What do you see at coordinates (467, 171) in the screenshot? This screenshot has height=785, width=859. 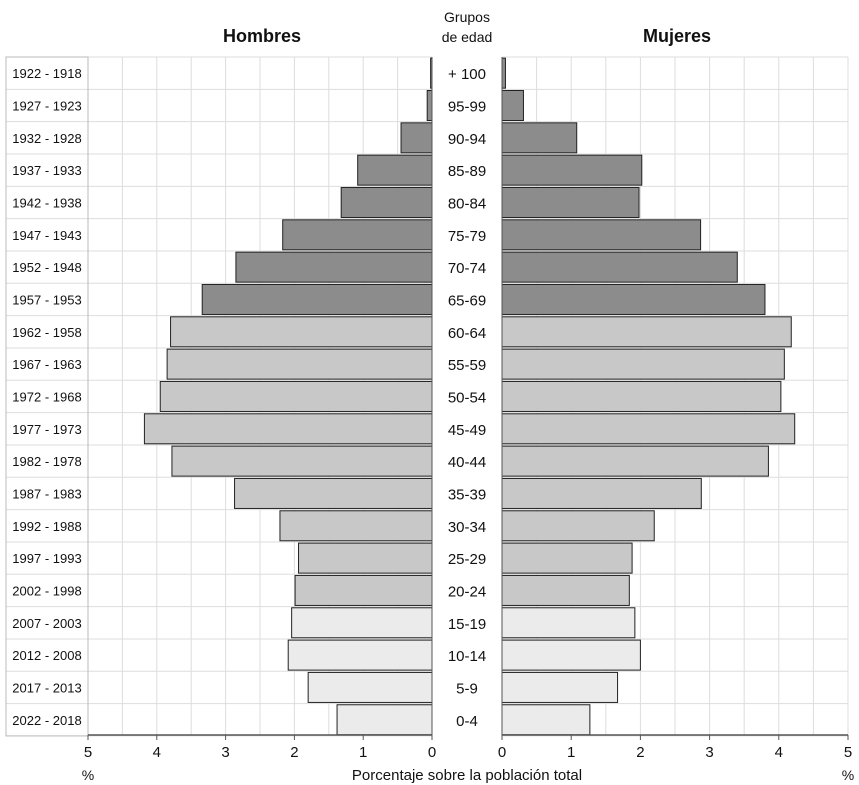 I see `age-group-label: 85-89` at bounding box center [467, 171].